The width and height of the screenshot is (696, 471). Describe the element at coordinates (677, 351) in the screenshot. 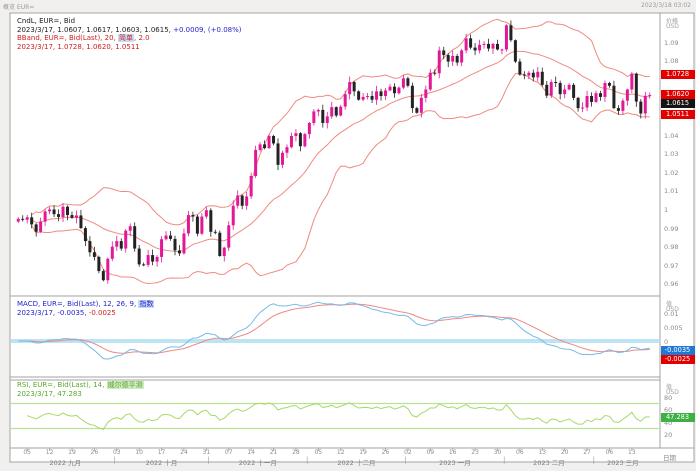

I see `macd-badge: -0.0035` at that location.